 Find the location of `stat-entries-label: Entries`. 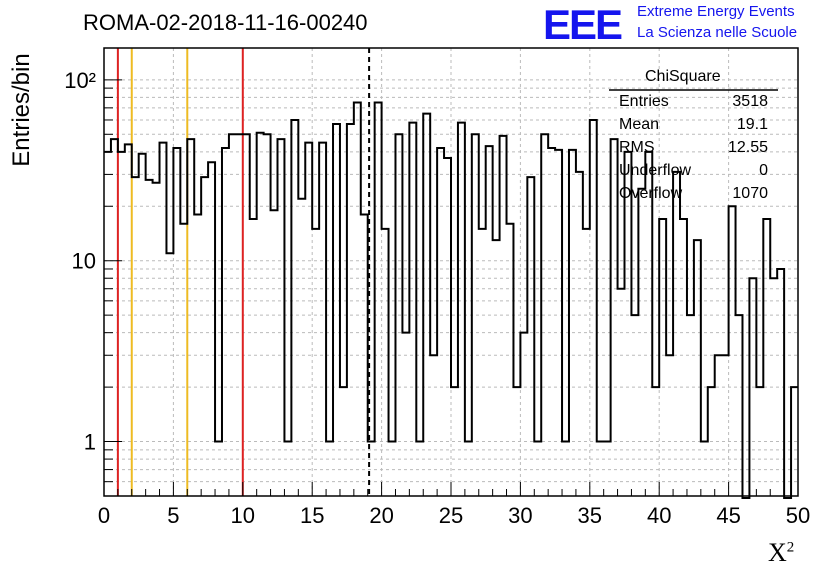

stat-entries-label: Entries is located at coordinates (644, 101).